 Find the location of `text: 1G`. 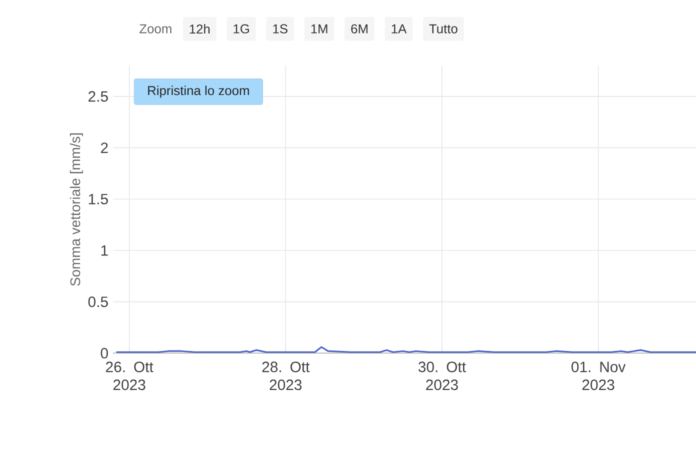

text: 1G is located at coordinates (241, 29).